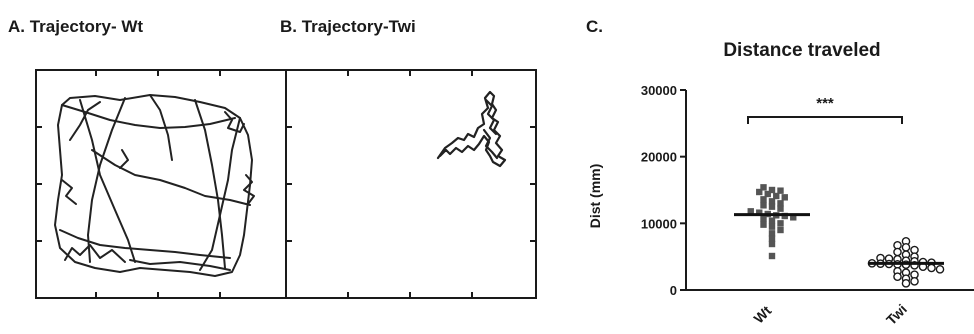  Describe the element at coordinates (825, 120) in the screenshot. I see `significance-bracket-line` at that location.